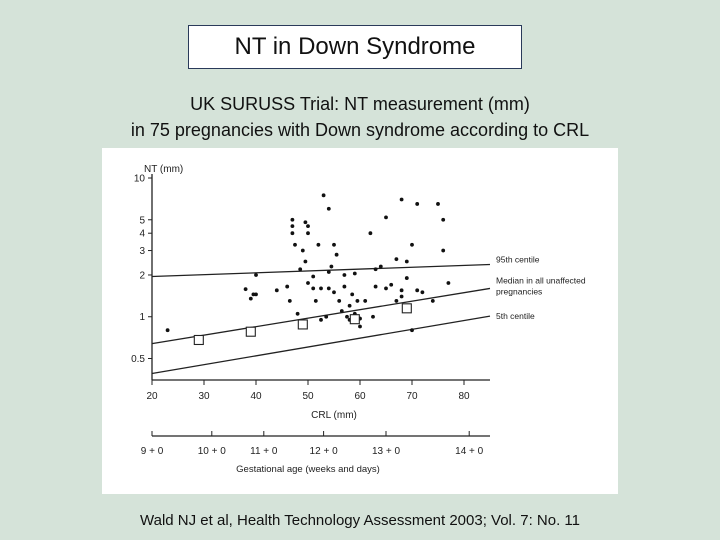  What do you see at coordinates (321, 270) in the screenshot?
I see `reference-line-95th-centile` at bounding box center [321, 270].